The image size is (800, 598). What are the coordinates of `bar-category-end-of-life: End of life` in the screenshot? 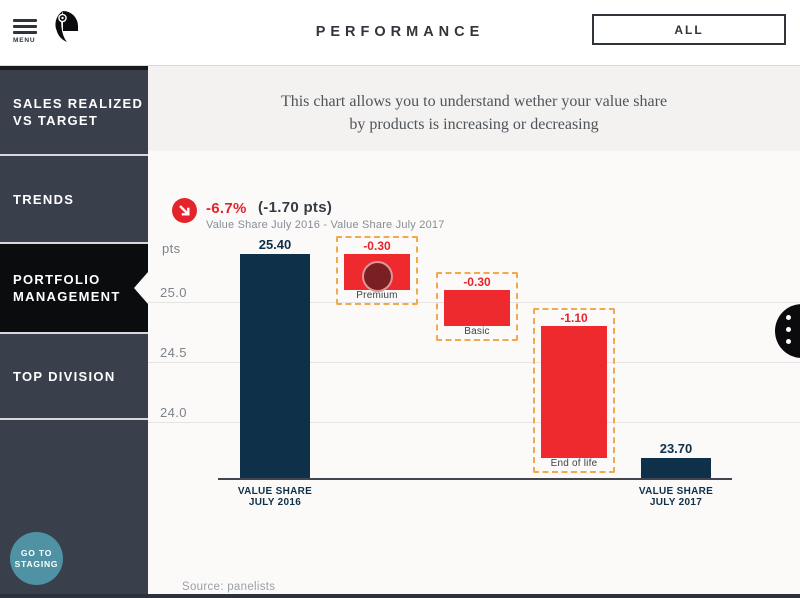 It's located at (574, 463).